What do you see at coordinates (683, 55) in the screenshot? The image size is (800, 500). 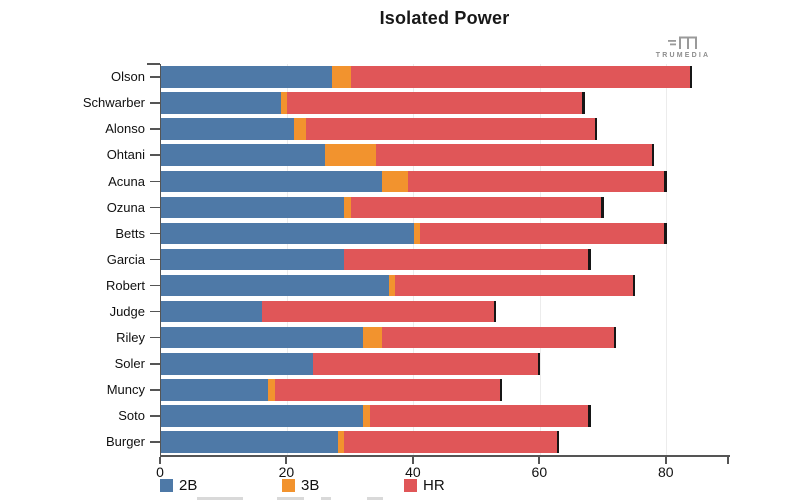 I see `trumedia-logo-text: TRUMEDIA` at bounding box center [683, 55].